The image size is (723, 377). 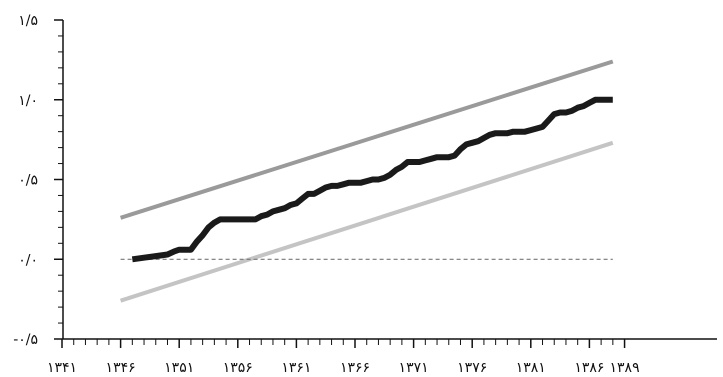 I want to click on x-tick-label: ۱۳۸۶, so click(x=589, y=368).